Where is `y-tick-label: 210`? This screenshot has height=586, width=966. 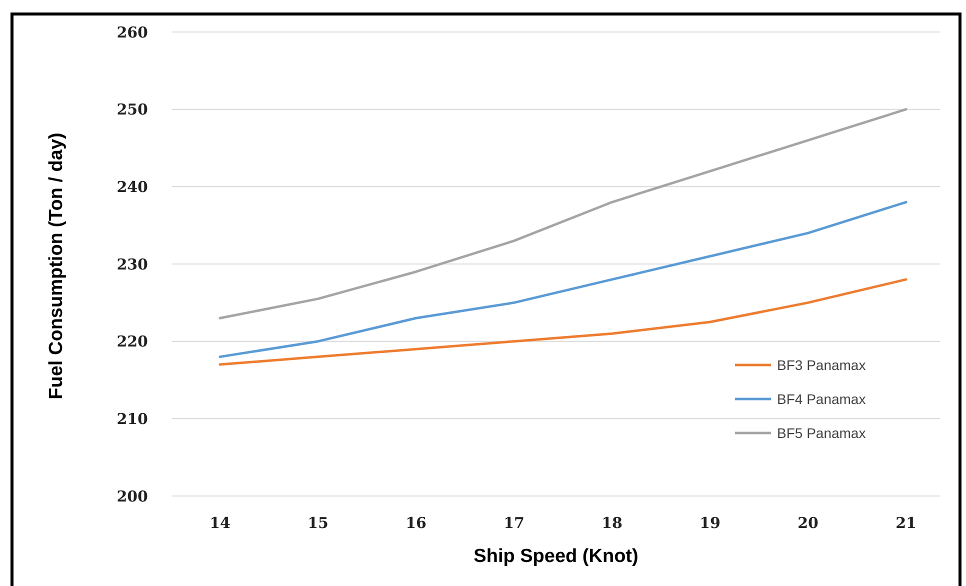 y-tick-label: 210 is located at coordinates (132, 419).